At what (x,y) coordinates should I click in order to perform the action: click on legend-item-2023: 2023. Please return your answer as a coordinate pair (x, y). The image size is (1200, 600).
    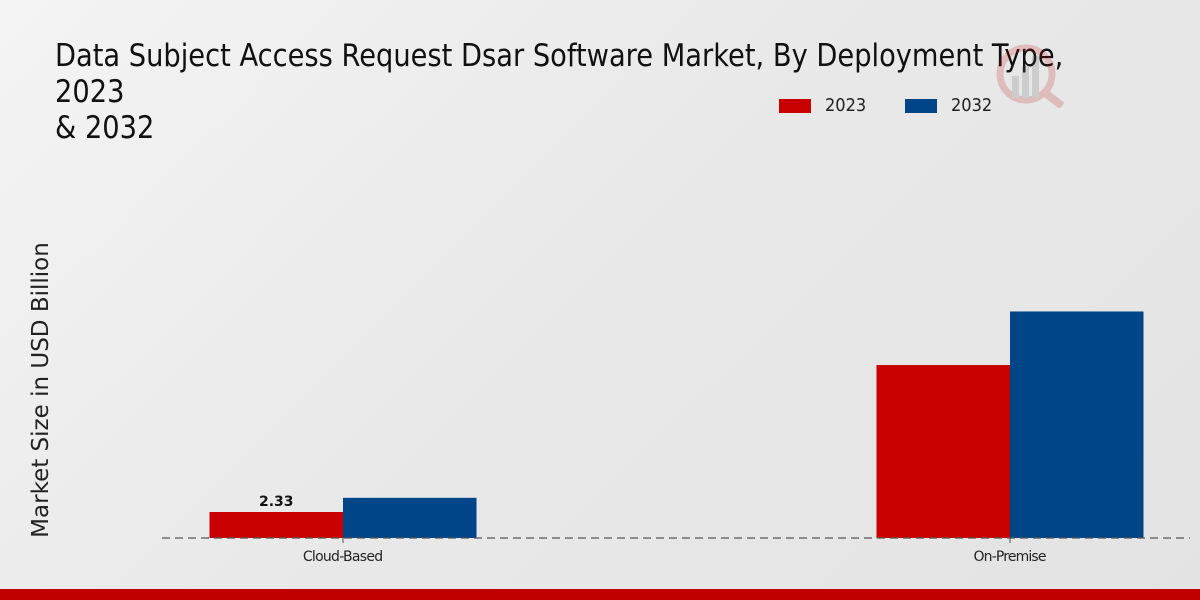
    Looking at the image, I should click on (825, 105).